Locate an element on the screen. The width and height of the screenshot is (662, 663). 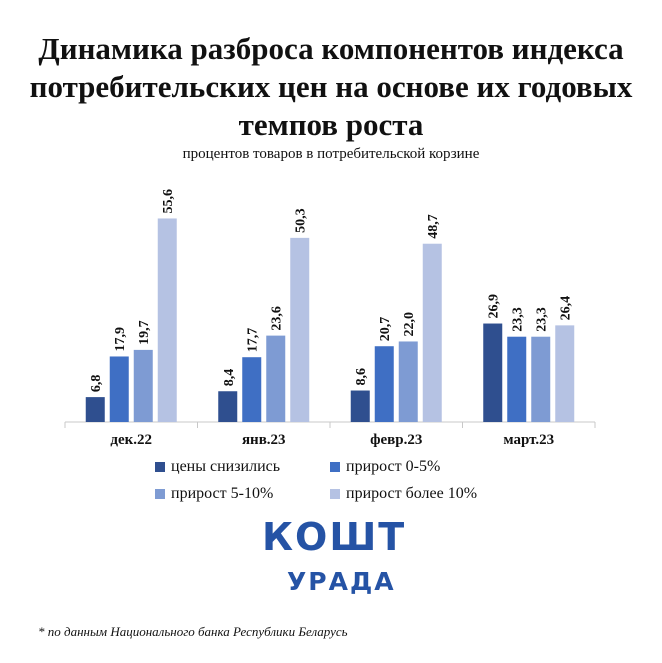
data-label: 20,7 is located at coordinates (385, 329).